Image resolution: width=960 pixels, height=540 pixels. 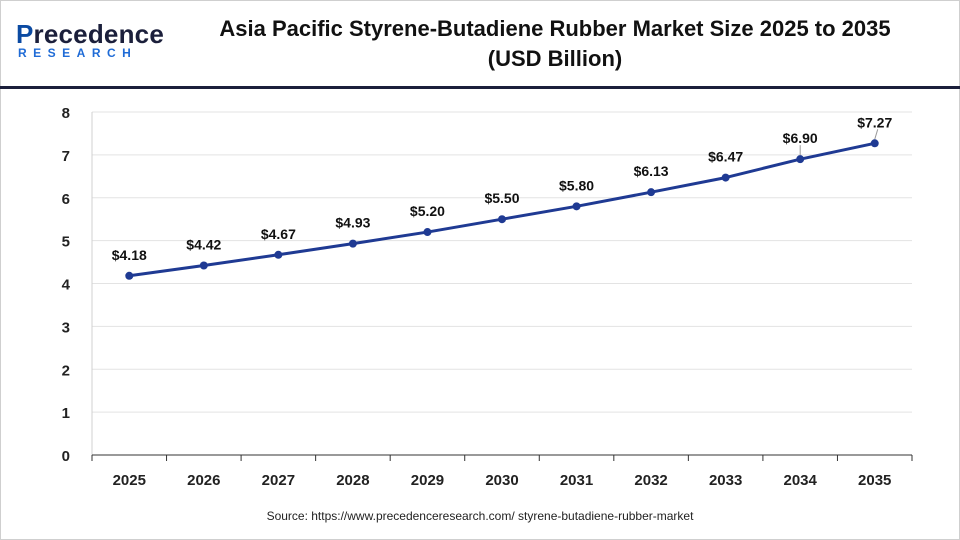 What do you see at coordinates (352, 223) in the screenshot?
I see `data-label: $4.93` at bounding box center [352, 223].